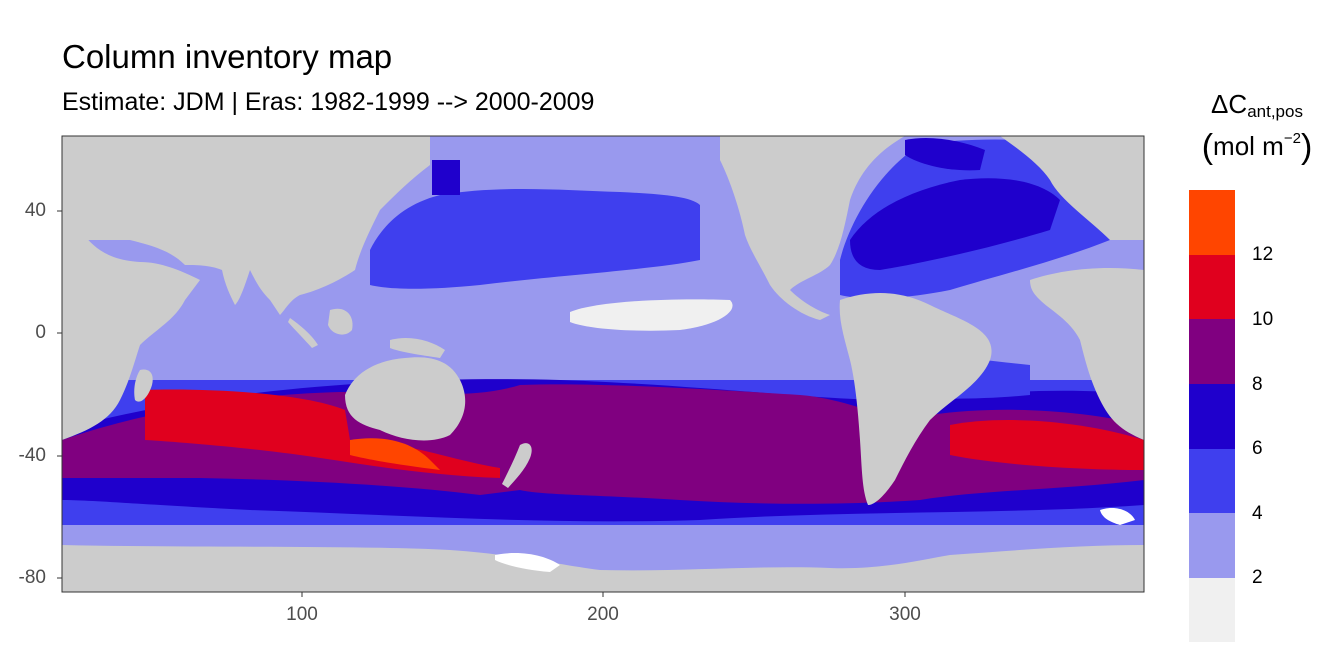 The height and width of the screenshot is (672, 1344). Describe the element at coordinates (1257, 448) in the screenshot. I see `legend-label: 6` at that location.